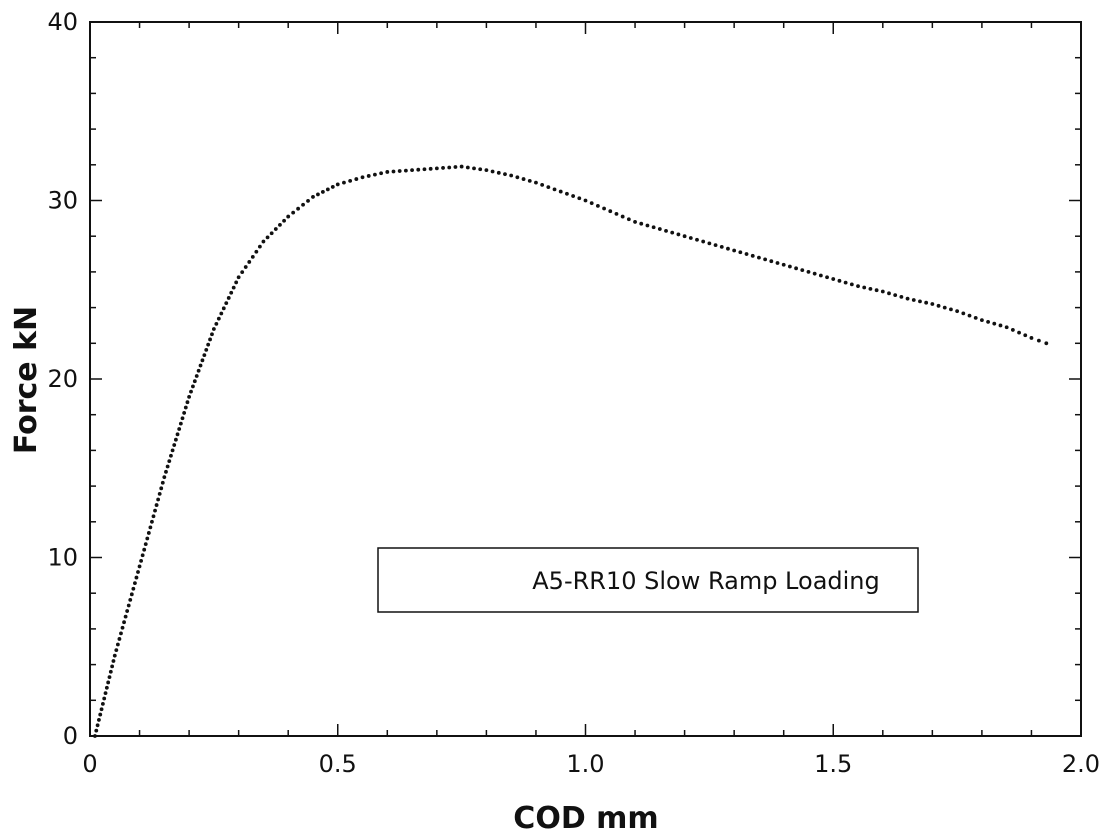  I want to click on x-tick-label: 1.0, so click(585, 764).